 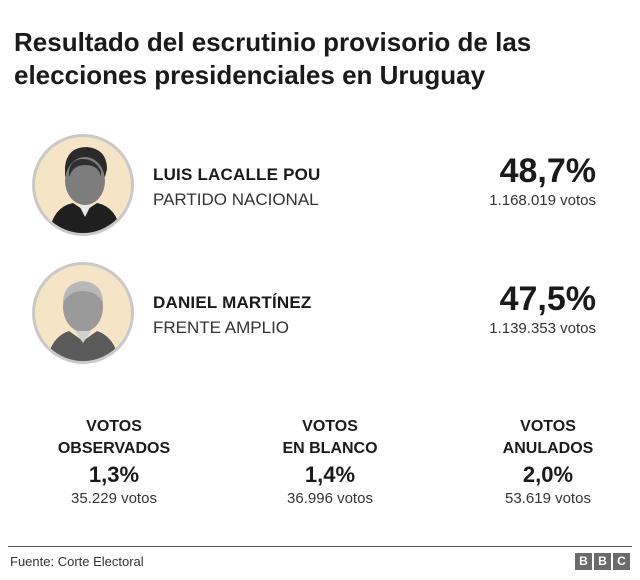 What do you see at coordinates (547, 299) in the screenshot?
I see `candidate-percent: 47,5%` at bounding box center [547, 299].